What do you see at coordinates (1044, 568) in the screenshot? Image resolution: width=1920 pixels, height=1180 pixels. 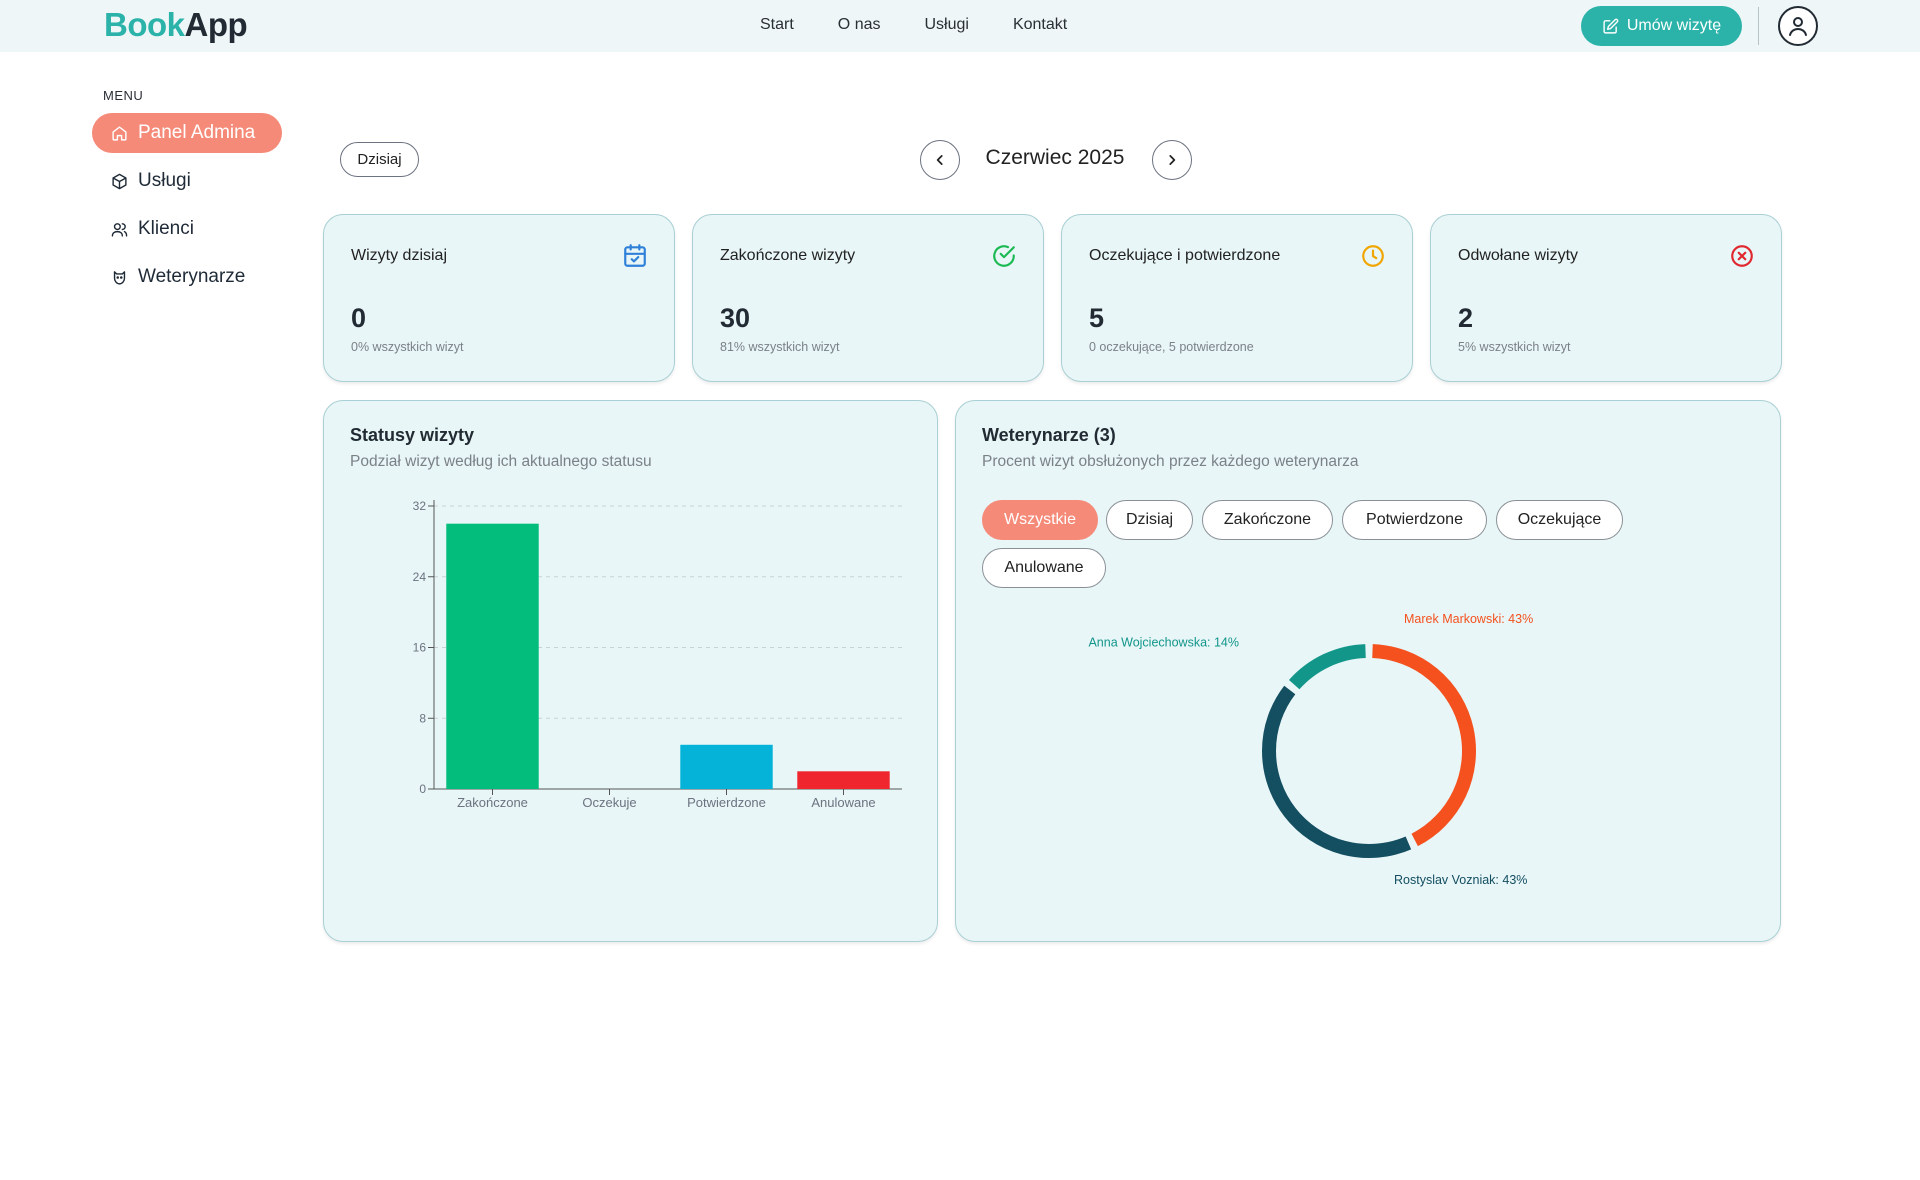 I see `filter-cancelled: Anulowane` at bounding box center [1044, 568].